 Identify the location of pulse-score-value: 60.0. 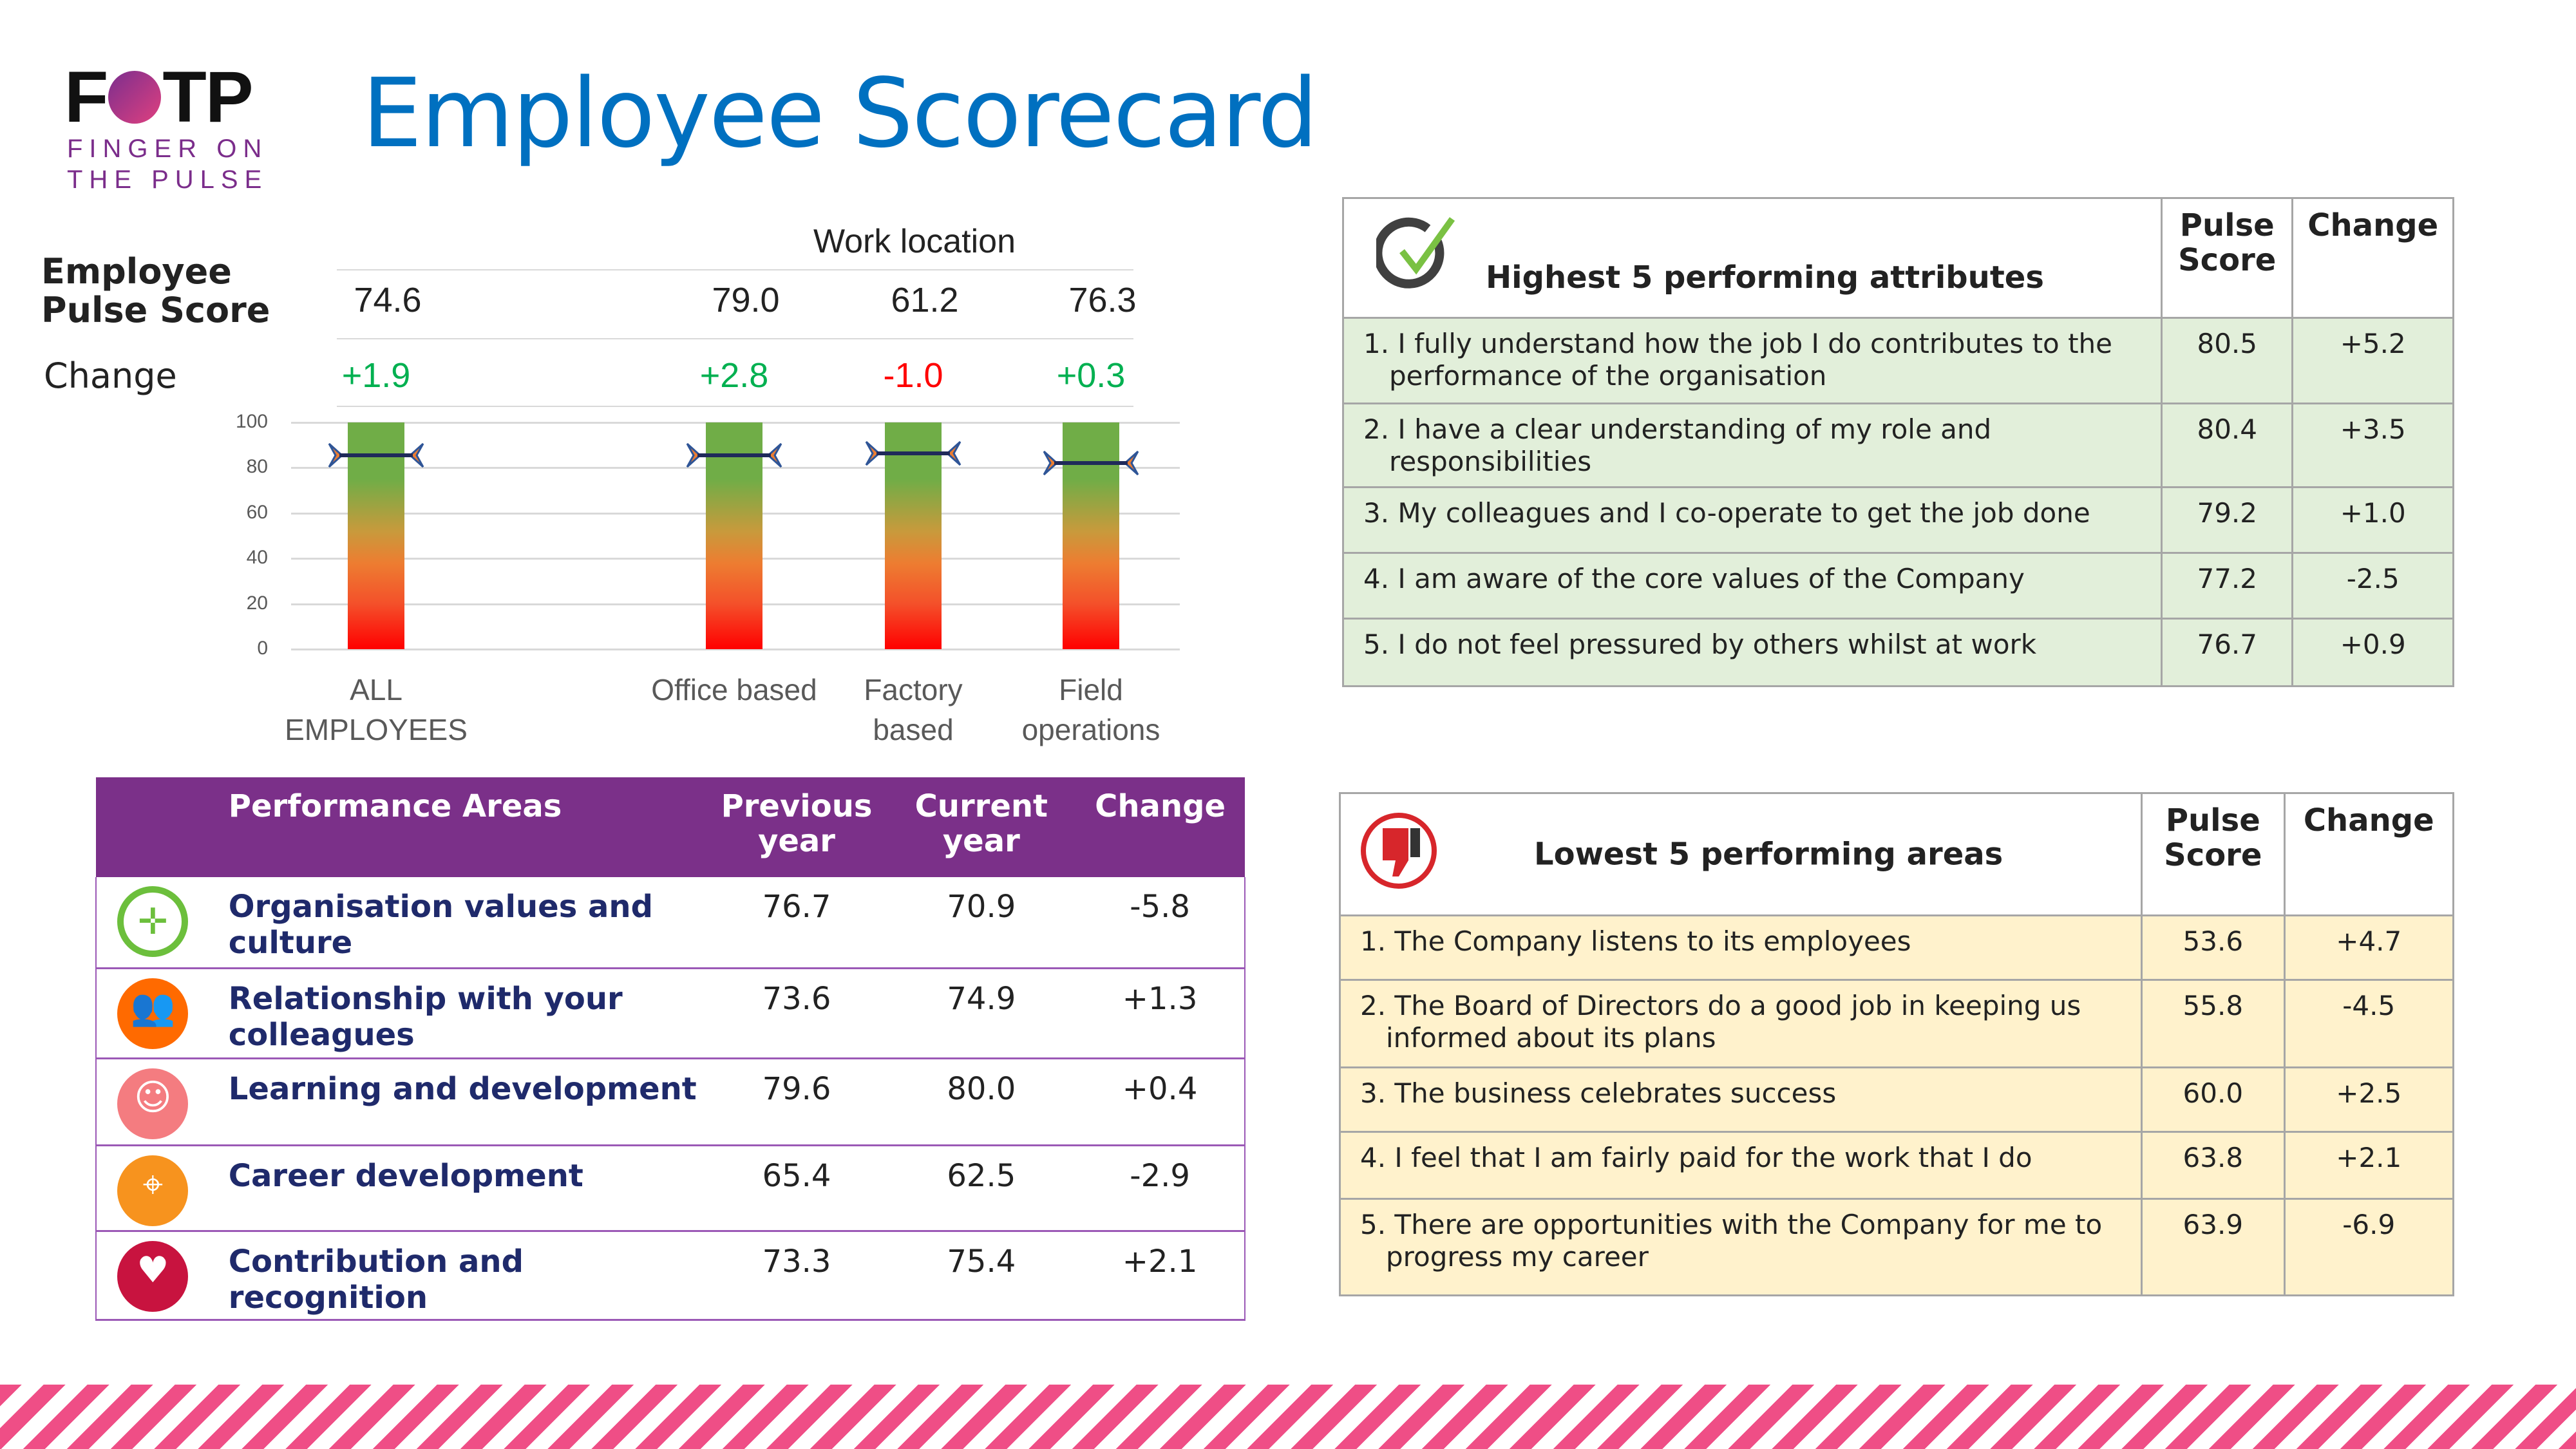
(2213, 1099).